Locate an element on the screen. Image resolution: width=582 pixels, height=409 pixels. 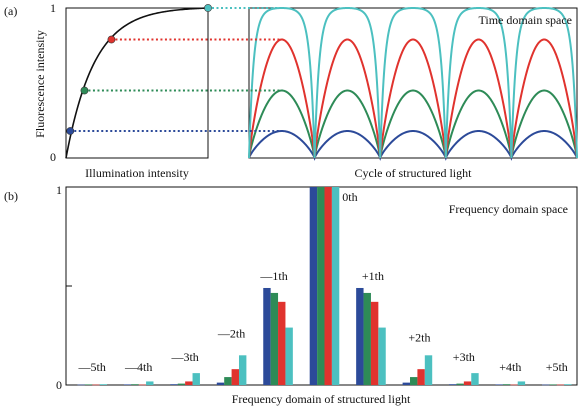
marker-red is located at coordinates (111, 39).